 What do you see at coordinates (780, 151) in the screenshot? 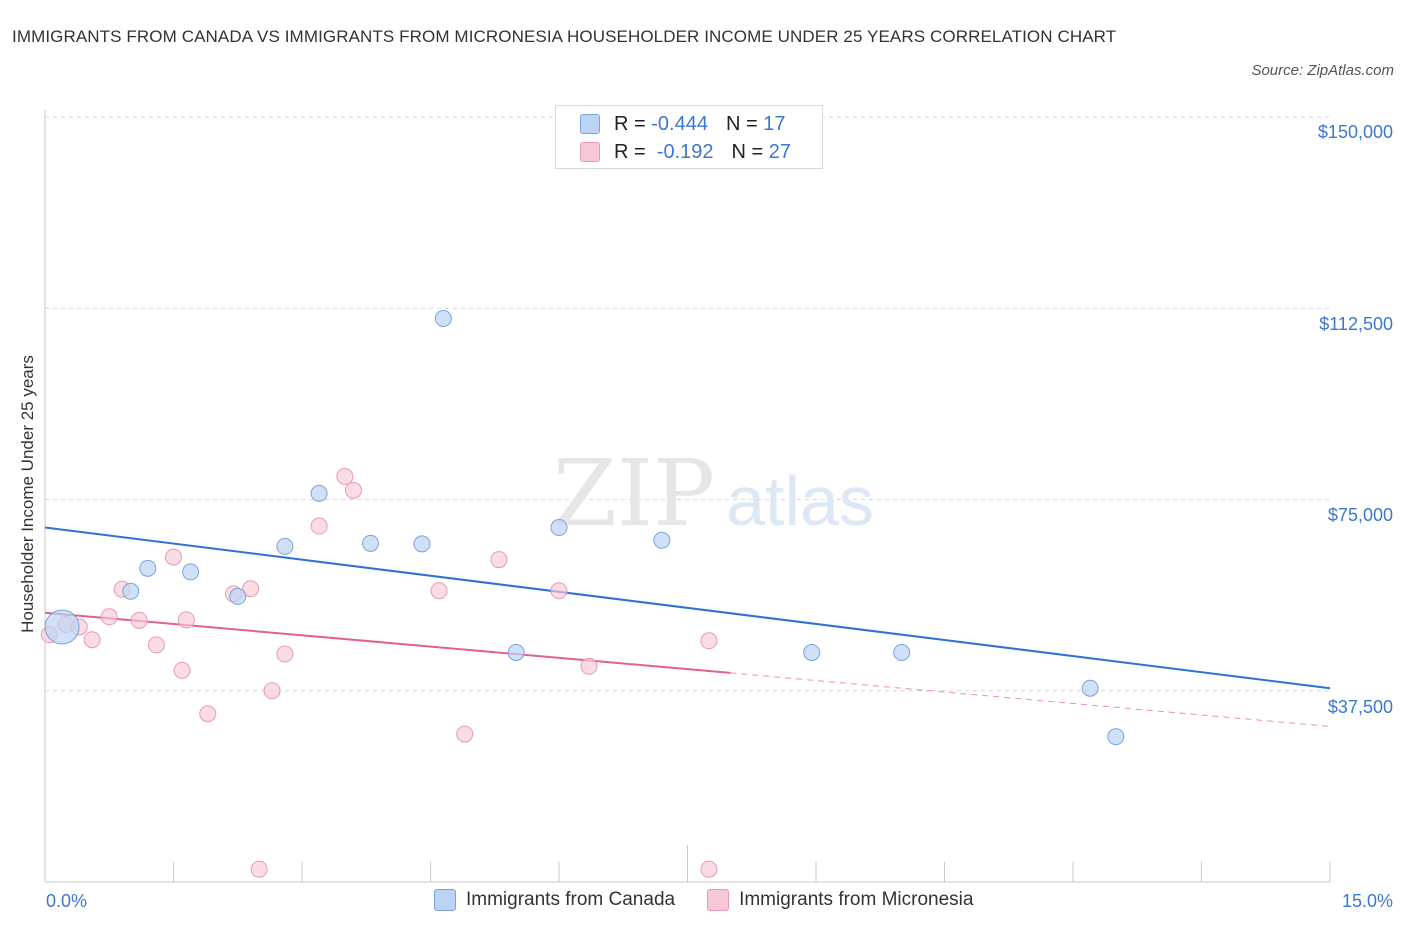
I see `legend-n-value: 27` at bounding box center [780, 151].